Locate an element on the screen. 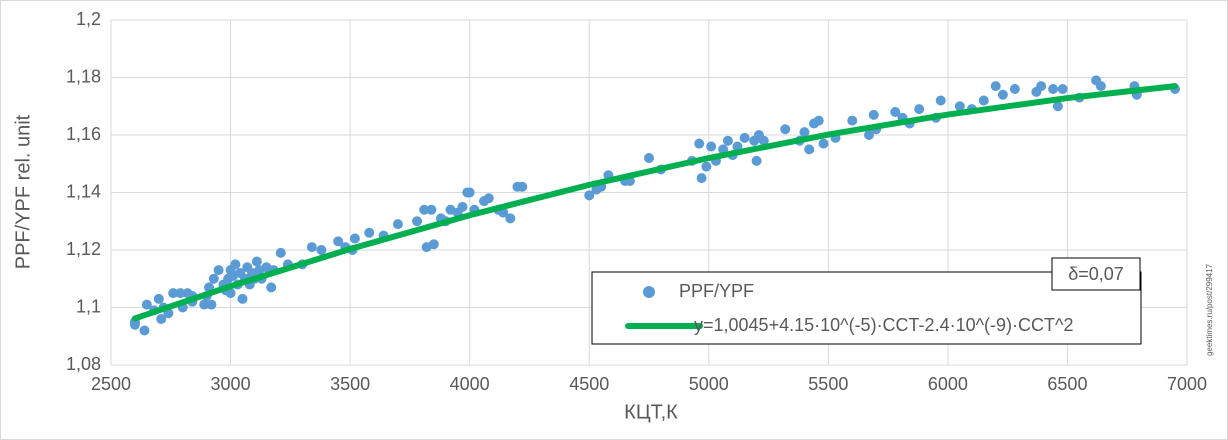 The width and height of the screenshot is (1228, 440). x-tick-label: 6000 is located at coordinates (948, 384).